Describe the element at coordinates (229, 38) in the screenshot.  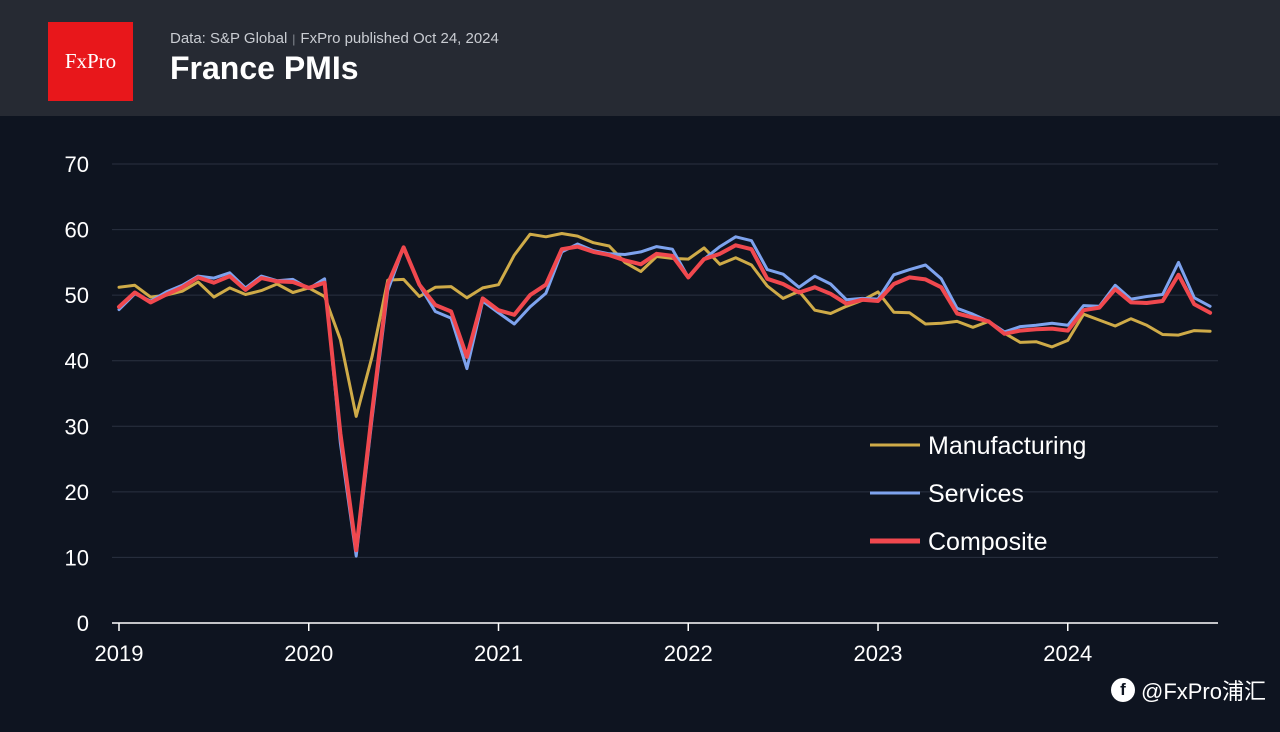
I see `data-source: Data: S&P Global` at that location.